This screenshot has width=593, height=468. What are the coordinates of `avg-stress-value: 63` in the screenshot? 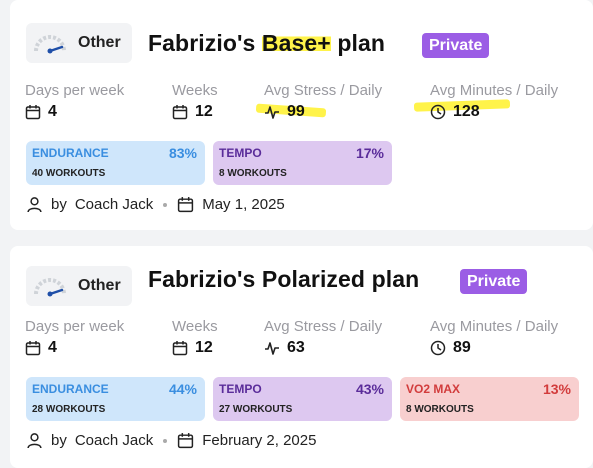 It's located at (284, 348).